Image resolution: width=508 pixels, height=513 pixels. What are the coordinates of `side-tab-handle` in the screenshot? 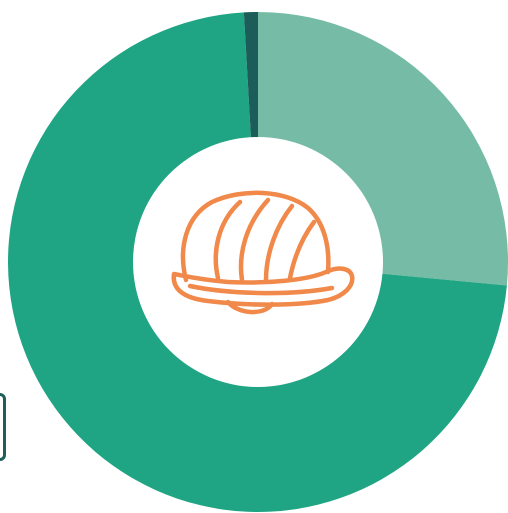 It's located at (3, 427).